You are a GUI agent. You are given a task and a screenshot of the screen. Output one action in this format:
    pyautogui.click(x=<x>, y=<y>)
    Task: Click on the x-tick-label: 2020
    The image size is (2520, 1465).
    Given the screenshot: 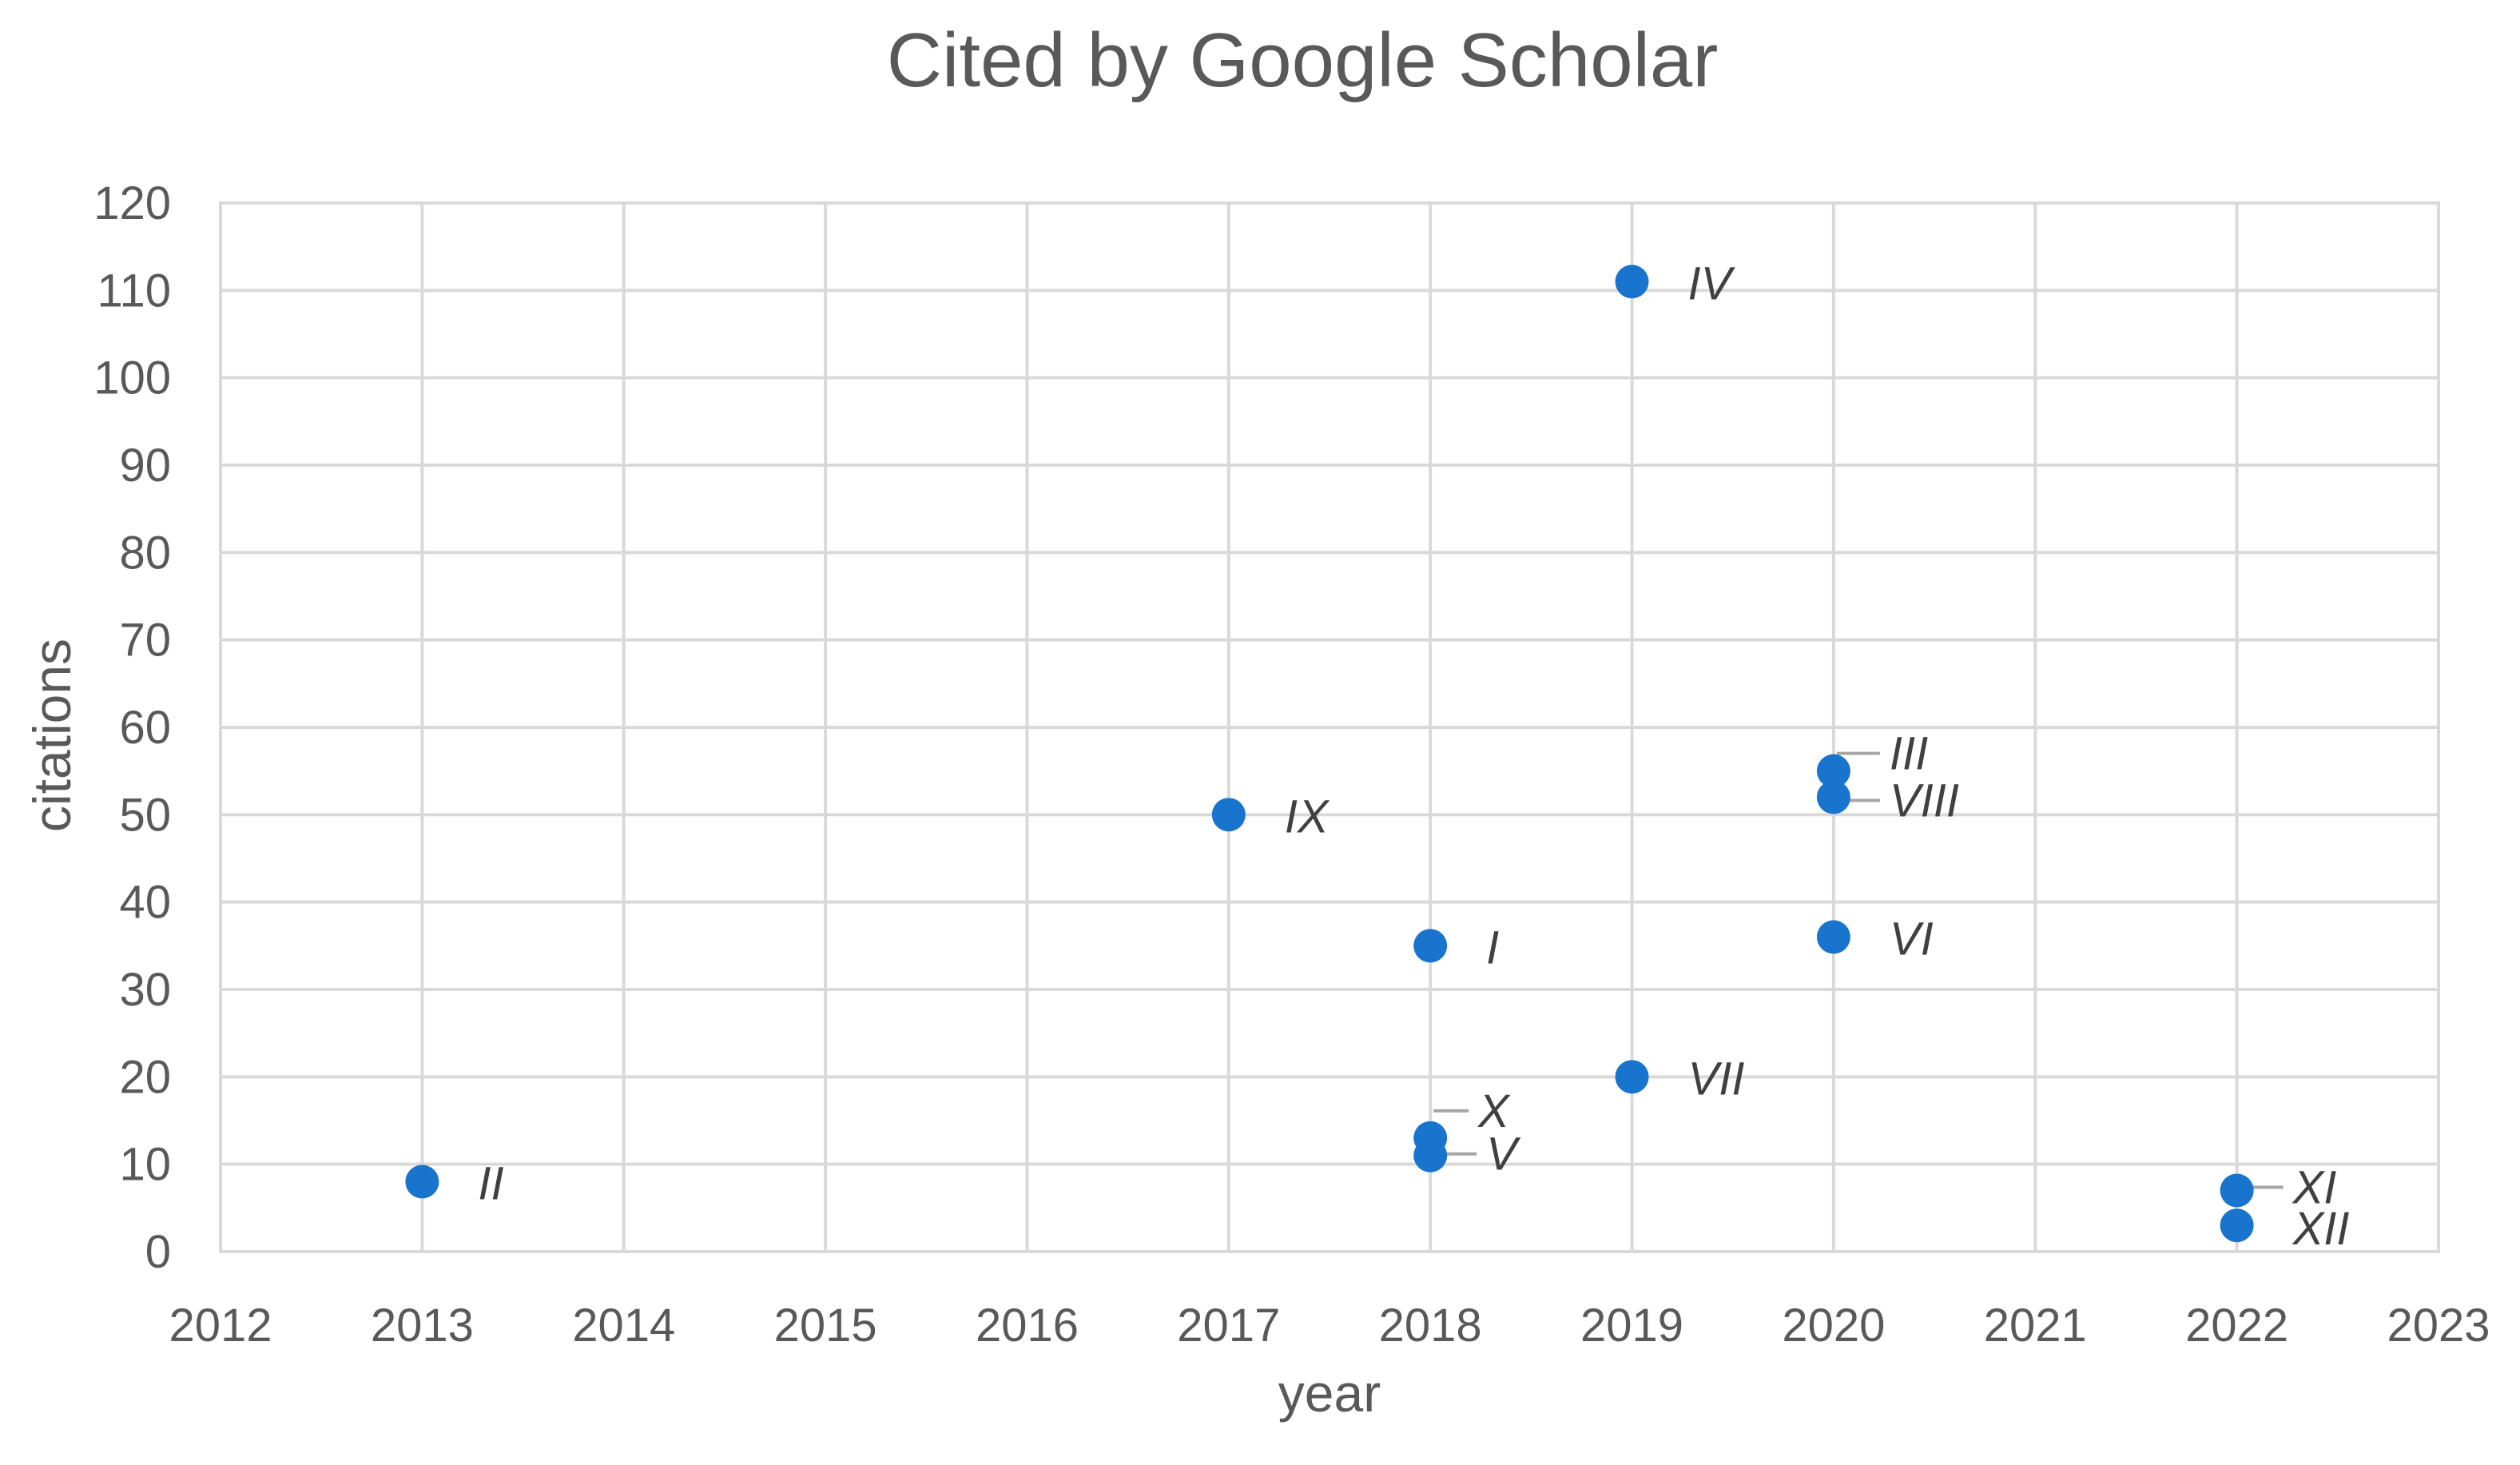 What is the action you would take?
    pyautogui.click(x=1833, y=1326)
    